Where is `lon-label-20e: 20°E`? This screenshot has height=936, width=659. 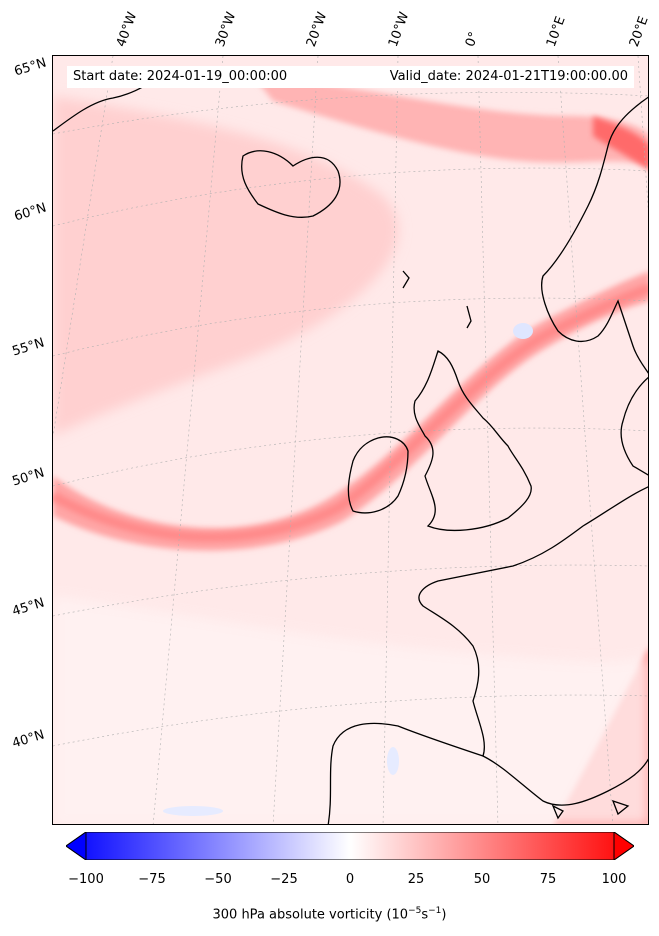
lon-label-20e: 20°E is located at coordinates (639, 32).